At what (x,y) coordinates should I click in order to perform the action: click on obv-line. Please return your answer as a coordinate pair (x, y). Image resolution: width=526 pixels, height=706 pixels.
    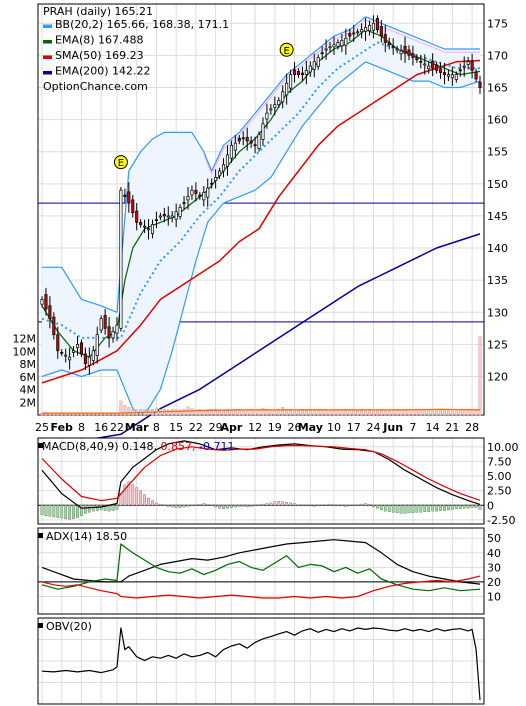
    Looking at the image, I should click on (261, 664).